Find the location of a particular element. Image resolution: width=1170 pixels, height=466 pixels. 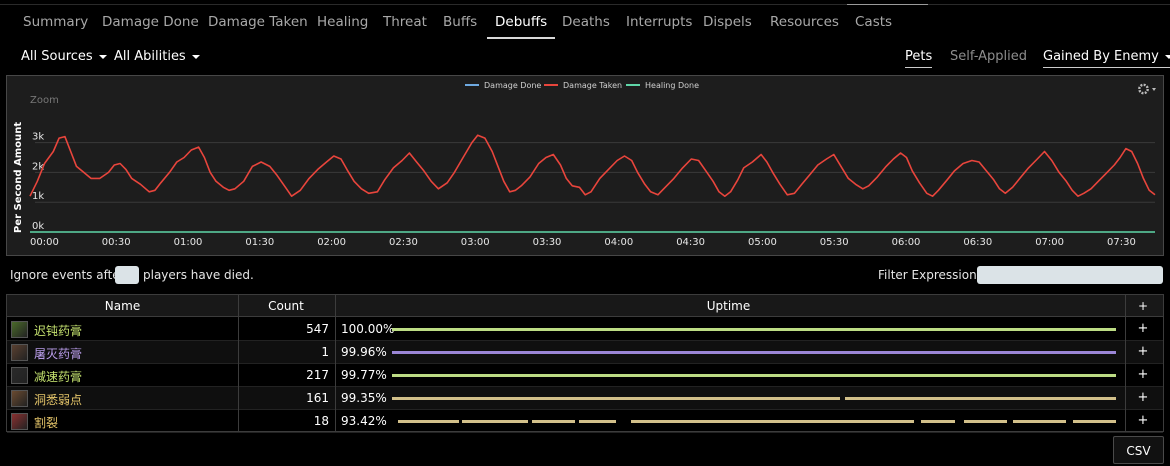

death-count-input is located at coordinates (127, 275).